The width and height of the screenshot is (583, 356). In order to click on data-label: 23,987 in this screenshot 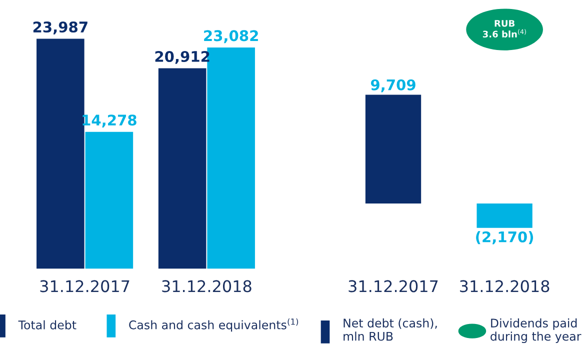, I will do `click(60, 27)`.